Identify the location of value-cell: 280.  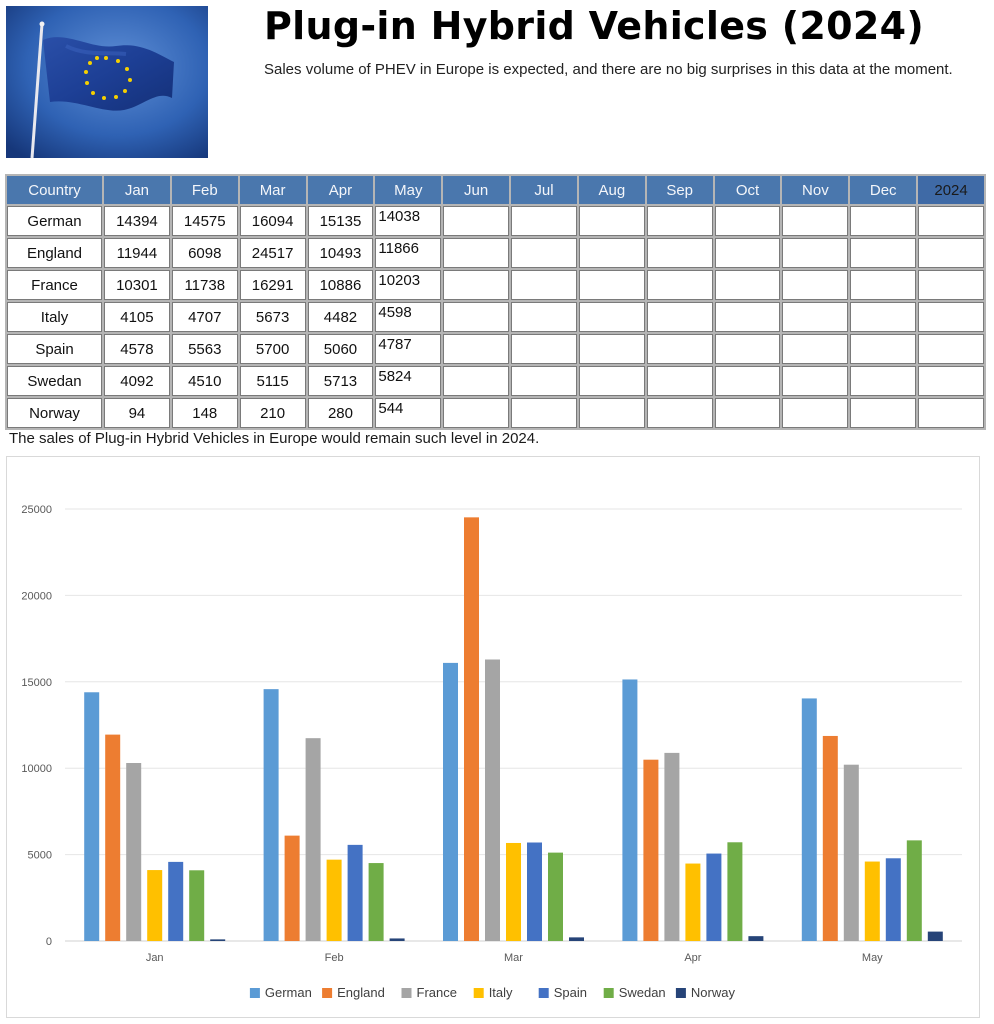
(340, 413).